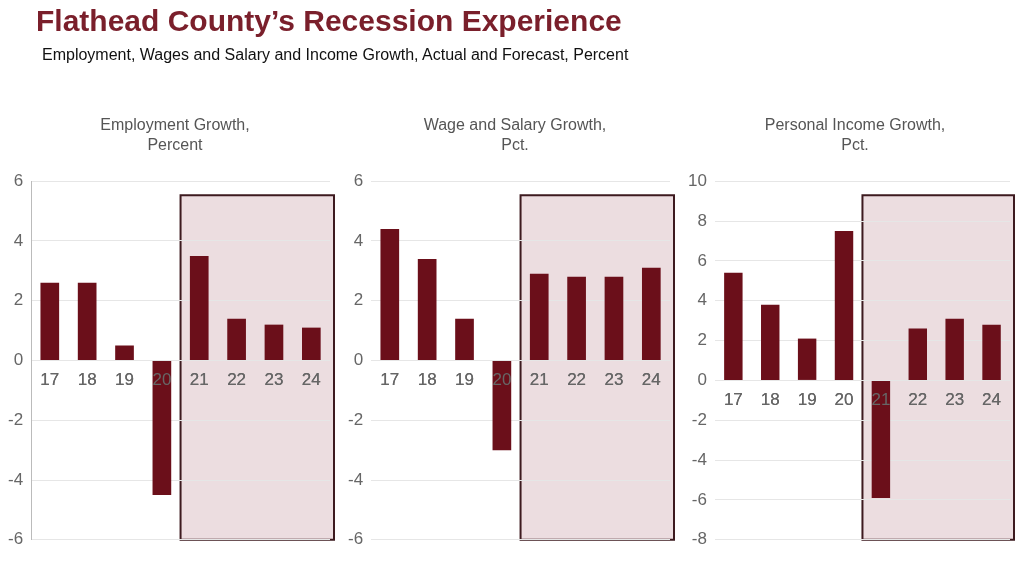 The height and width of the screenshot is (573, 1020). I want to click on y-tick-label: -8, so click(699, 539).